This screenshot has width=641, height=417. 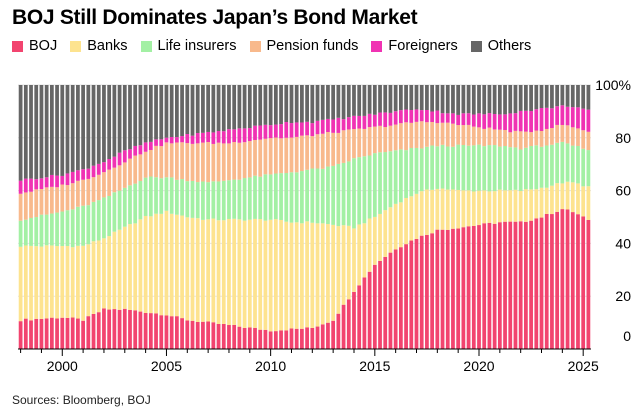 What do you see at coordinates (623, 191) in the screenshot?
I see `y-tick-label: 60` at bounding box center [623, 191].